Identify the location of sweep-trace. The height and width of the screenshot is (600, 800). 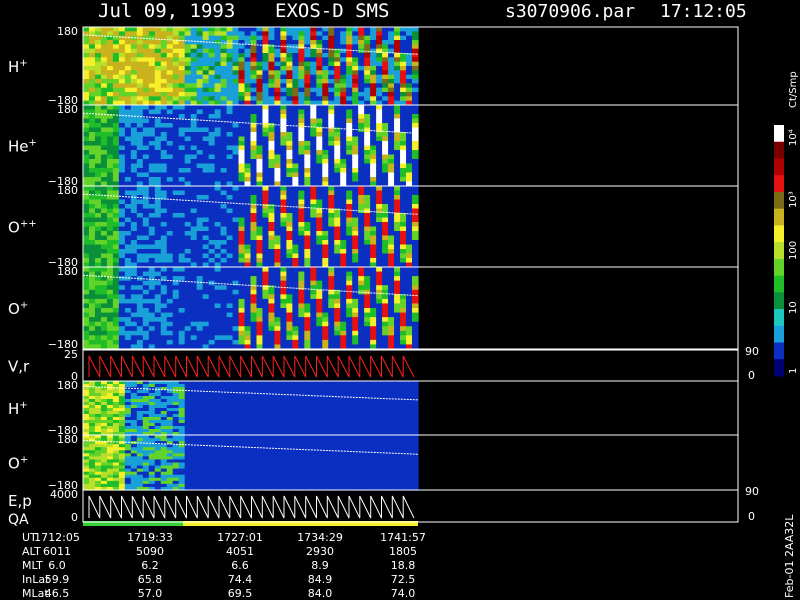
(251, 366).